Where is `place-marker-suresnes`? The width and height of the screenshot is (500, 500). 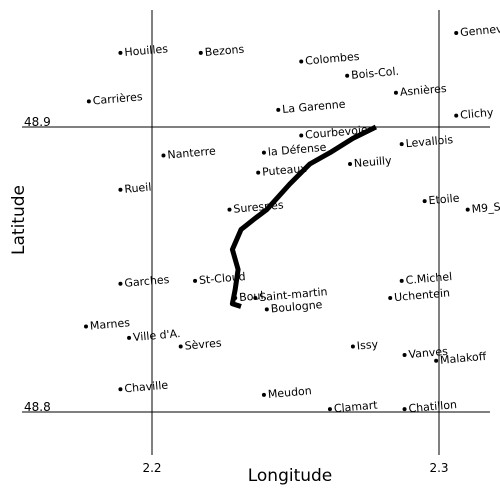
place-marker-suresnes is located at coordinates (229, 209).